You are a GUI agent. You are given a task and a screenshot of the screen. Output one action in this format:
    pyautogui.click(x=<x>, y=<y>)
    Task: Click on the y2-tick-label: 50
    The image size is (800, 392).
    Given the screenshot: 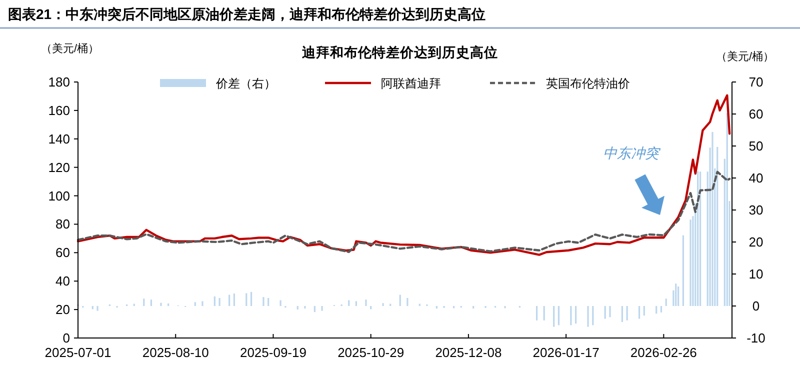 What is the action you would take?
    pyautogui.click(x=756, y=146)
    